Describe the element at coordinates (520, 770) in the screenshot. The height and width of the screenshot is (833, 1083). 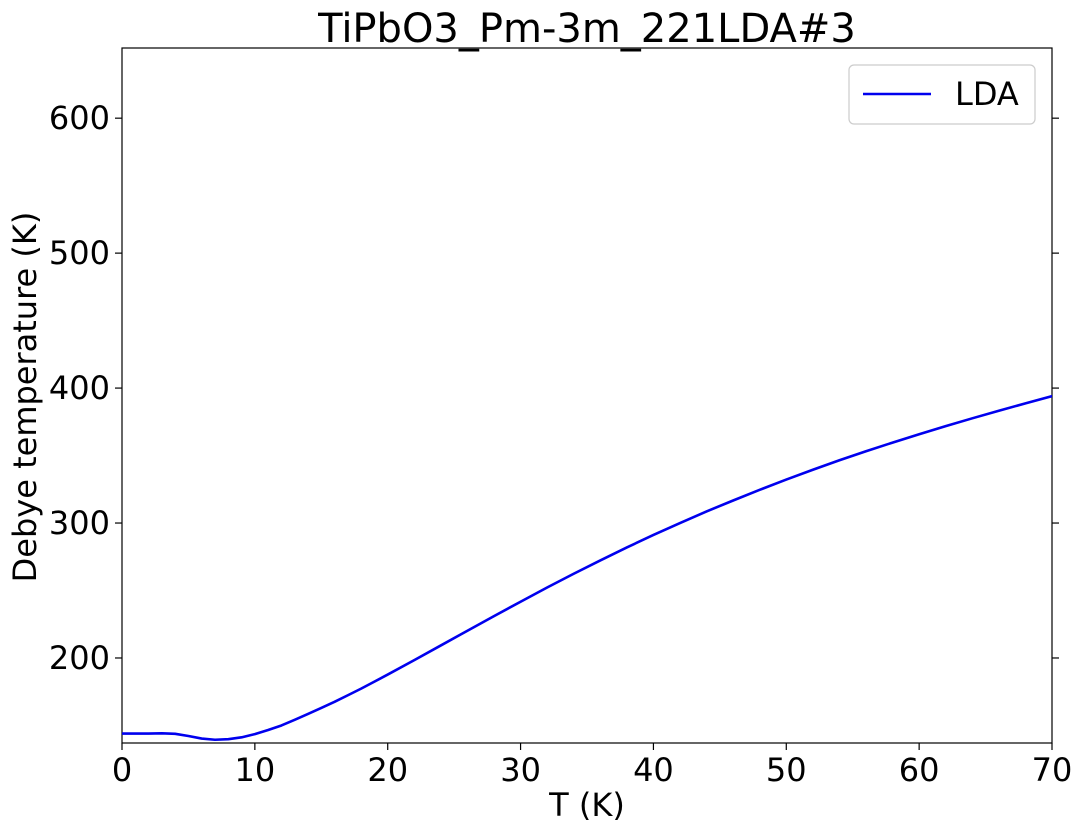
I see `x-tick-label: 30` at that location.